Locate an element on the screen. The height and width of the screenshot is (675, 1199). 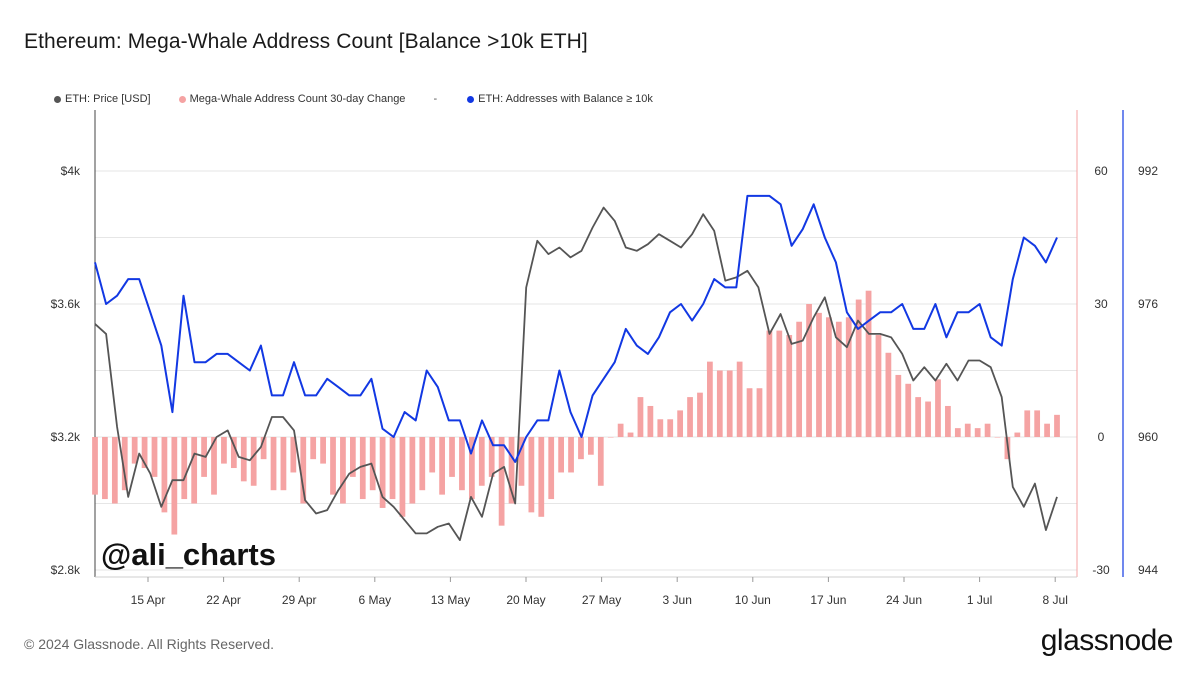
x-tick-label: 6 May is located at coordinates (374, 600).